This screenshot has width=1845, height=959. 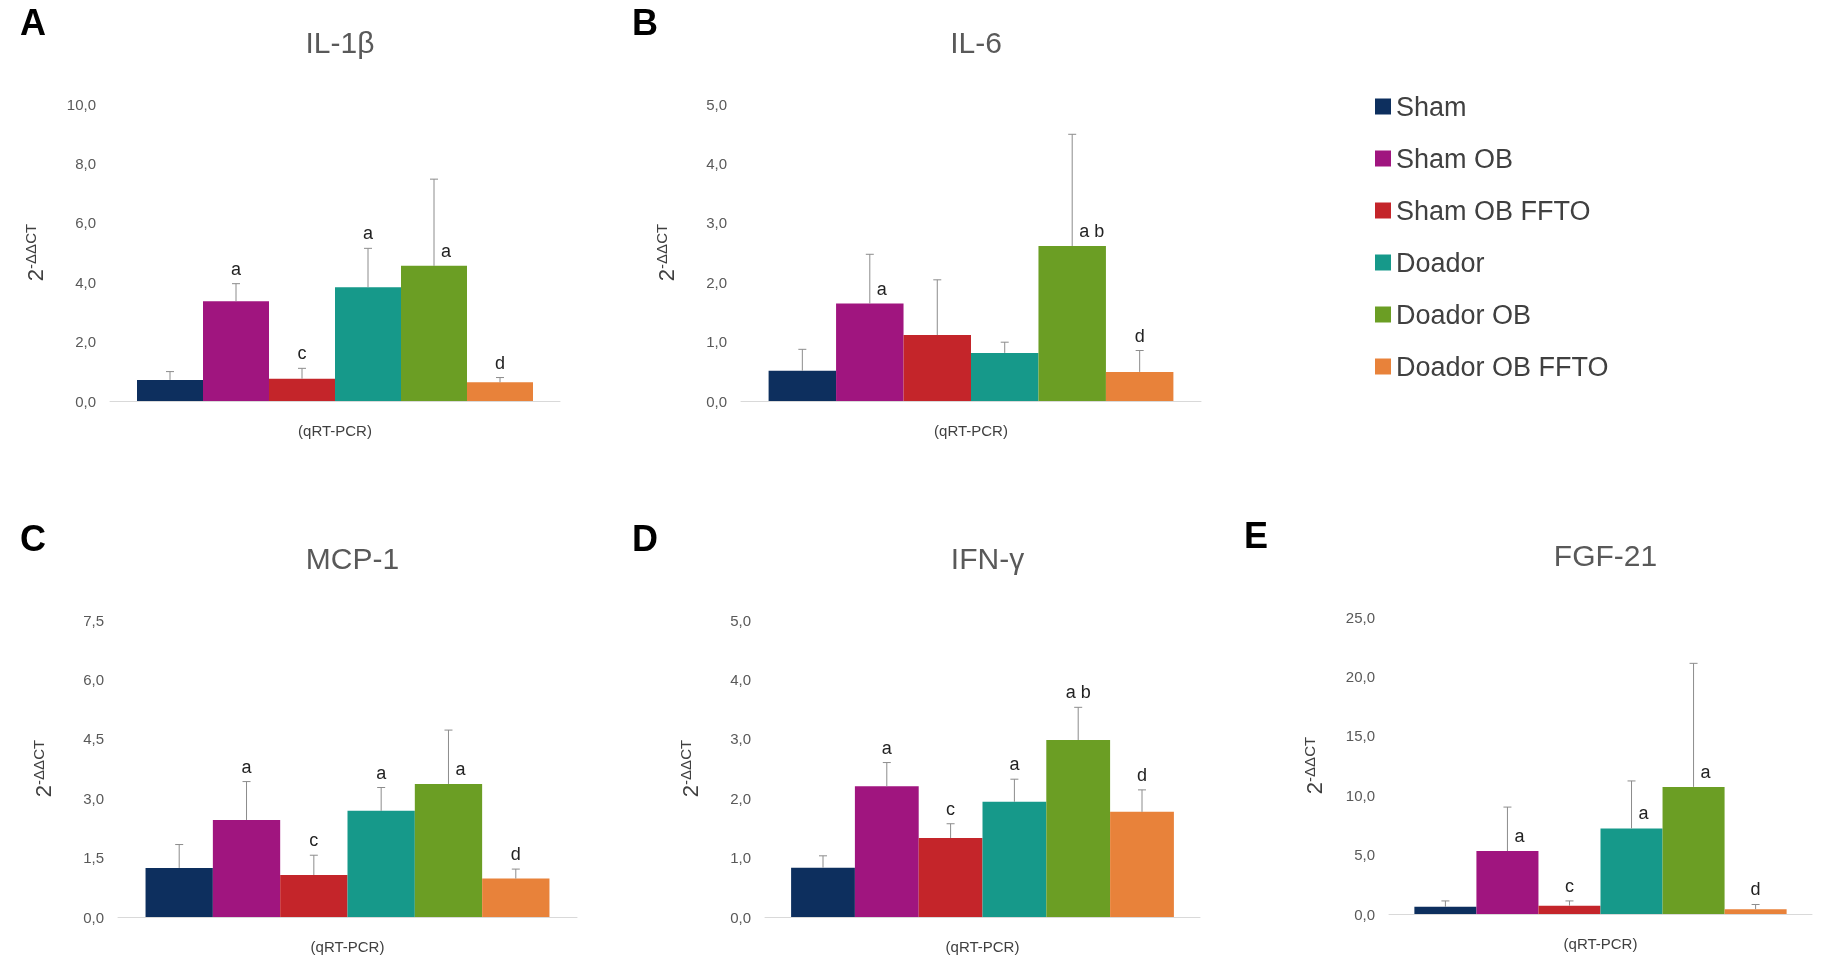 I want to click on y-tick-label: 15,0, so click(x=1360, y=736).